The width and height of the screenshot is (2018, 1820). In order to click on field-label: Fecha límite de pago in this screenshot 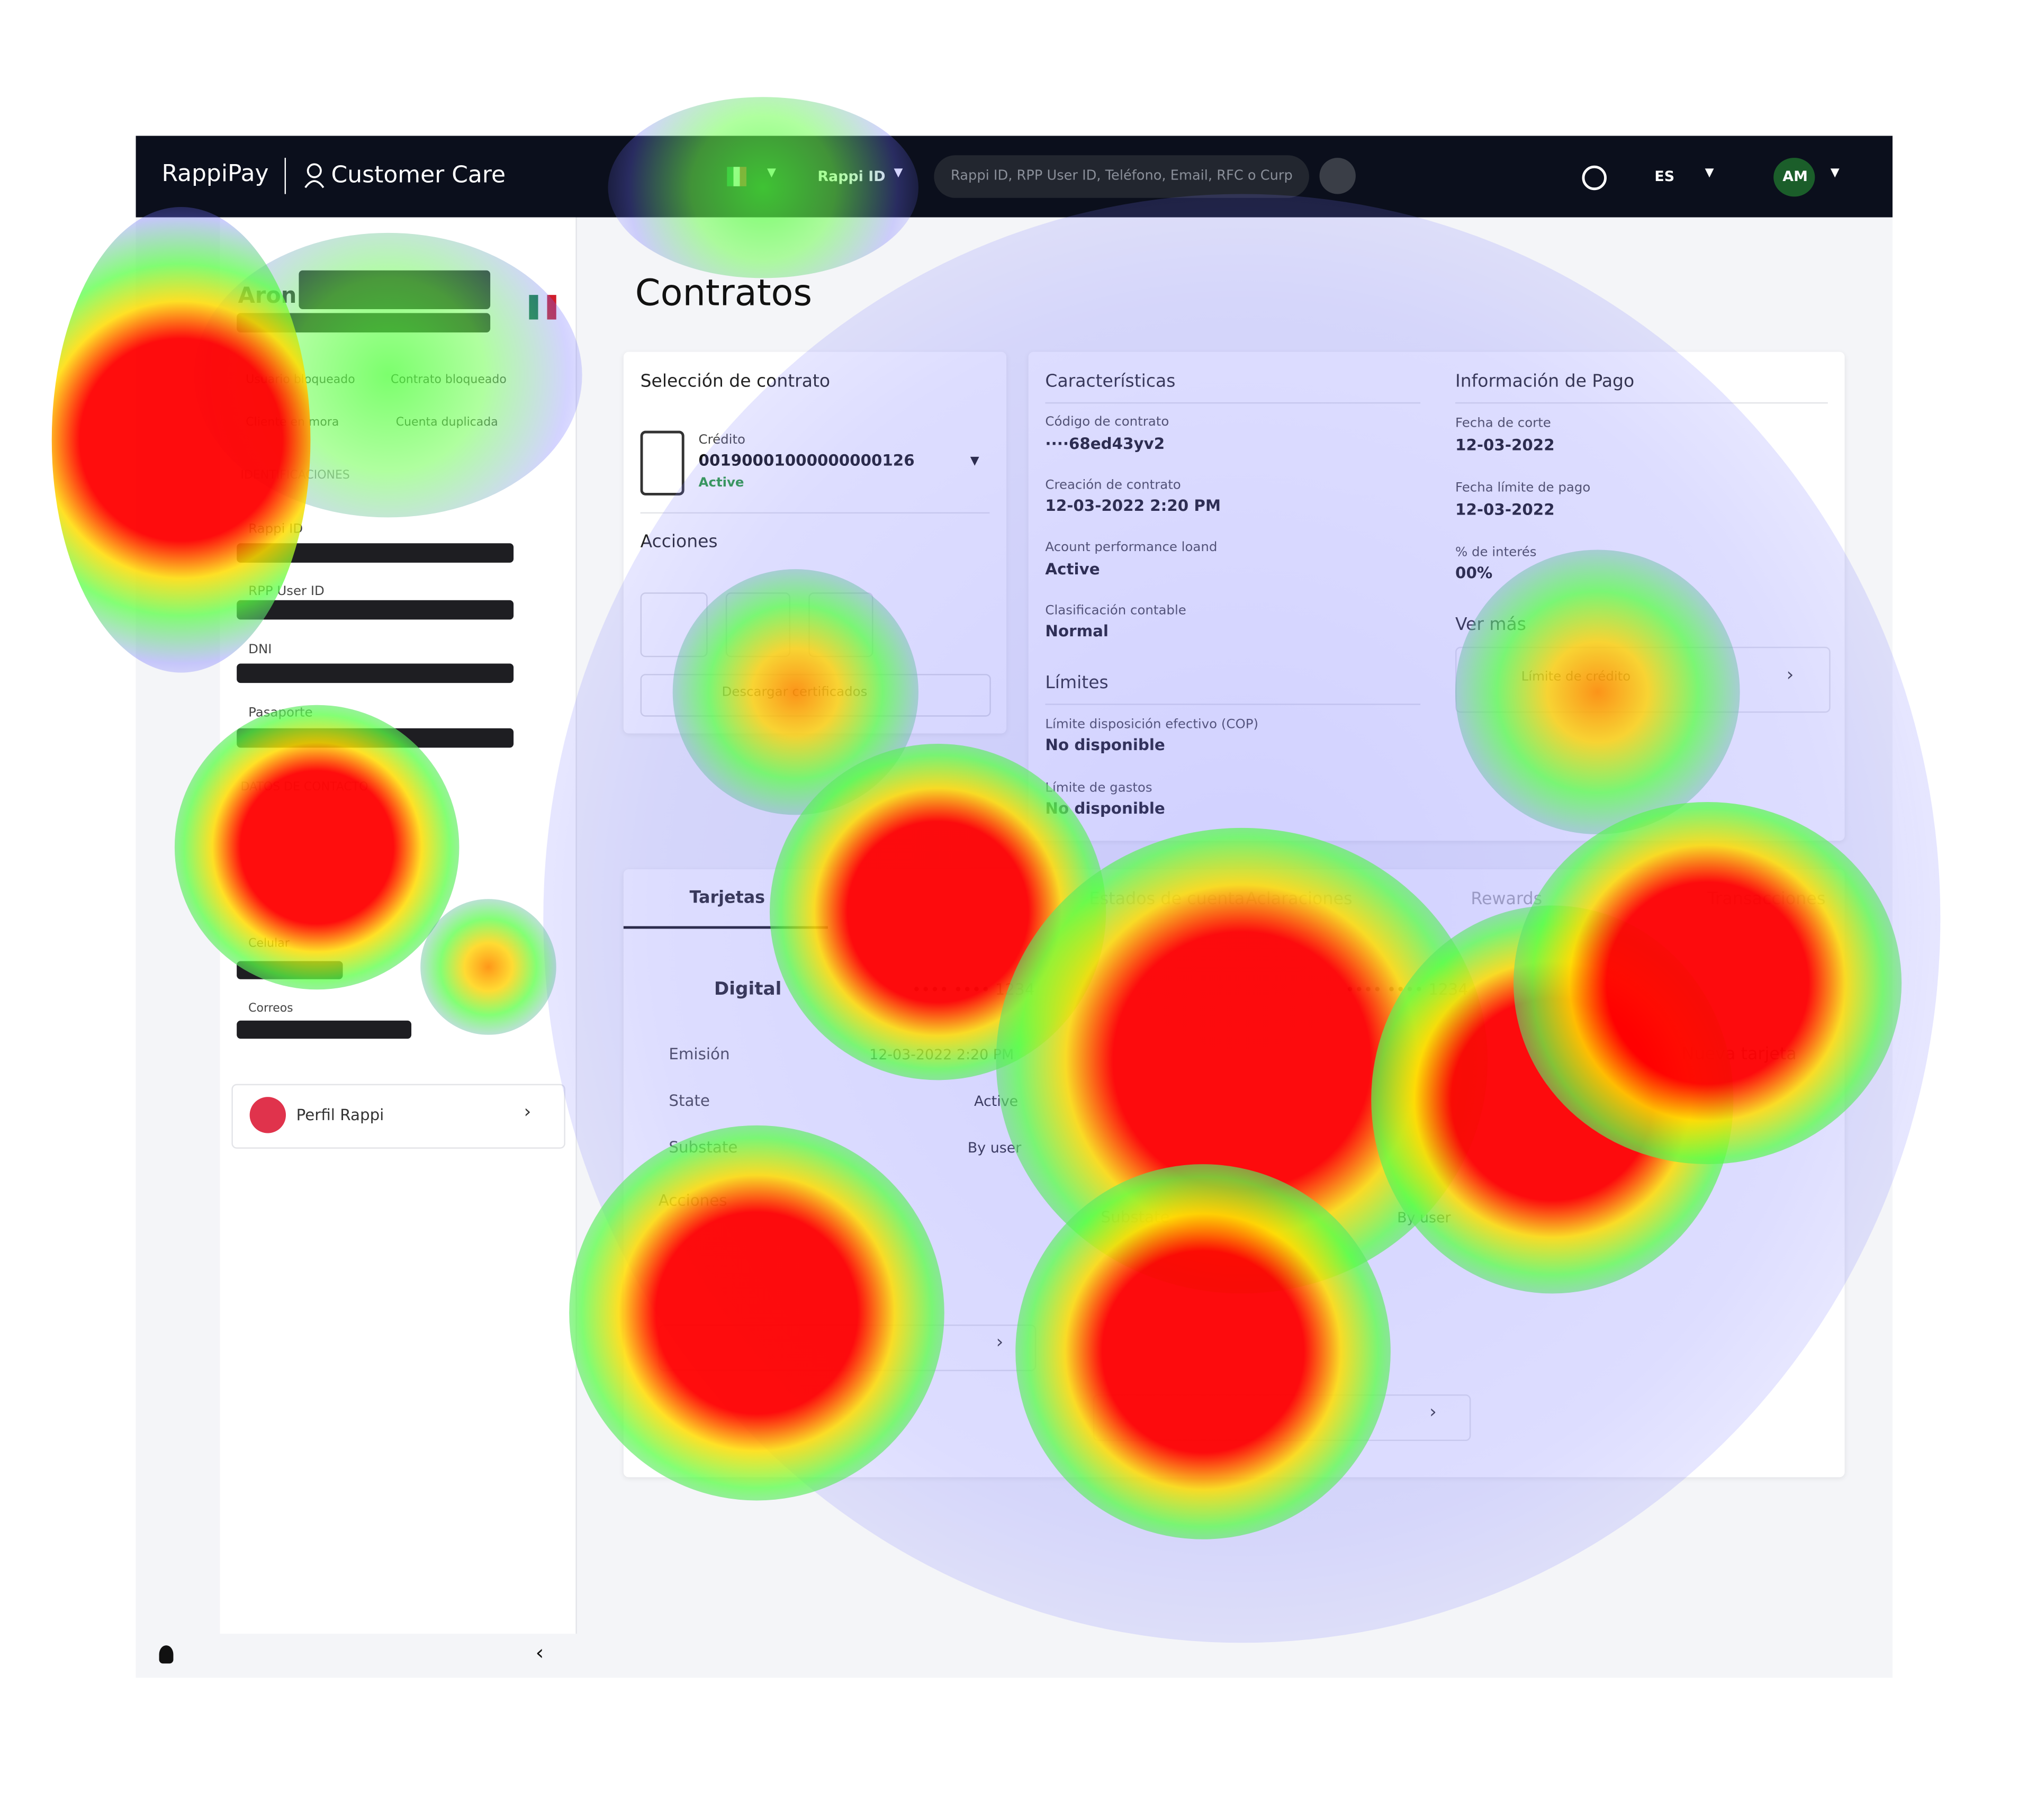, I will do `click(1523, 488)`.